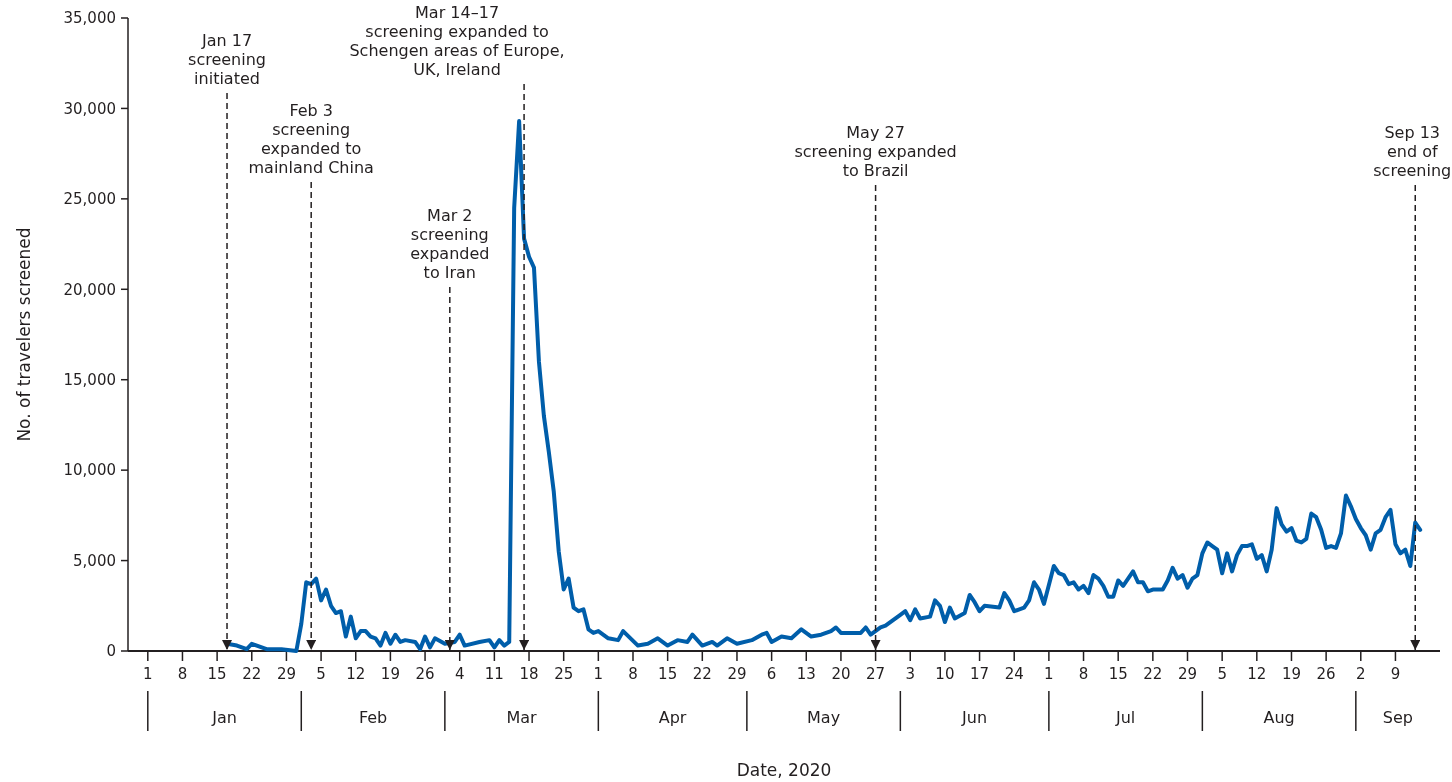 Image resolution: width=1452 pixels, height=782 pixels. Describe the element at coordinates (564, 674) in the screenshot. I see `x-tick-label: 25` at that location.